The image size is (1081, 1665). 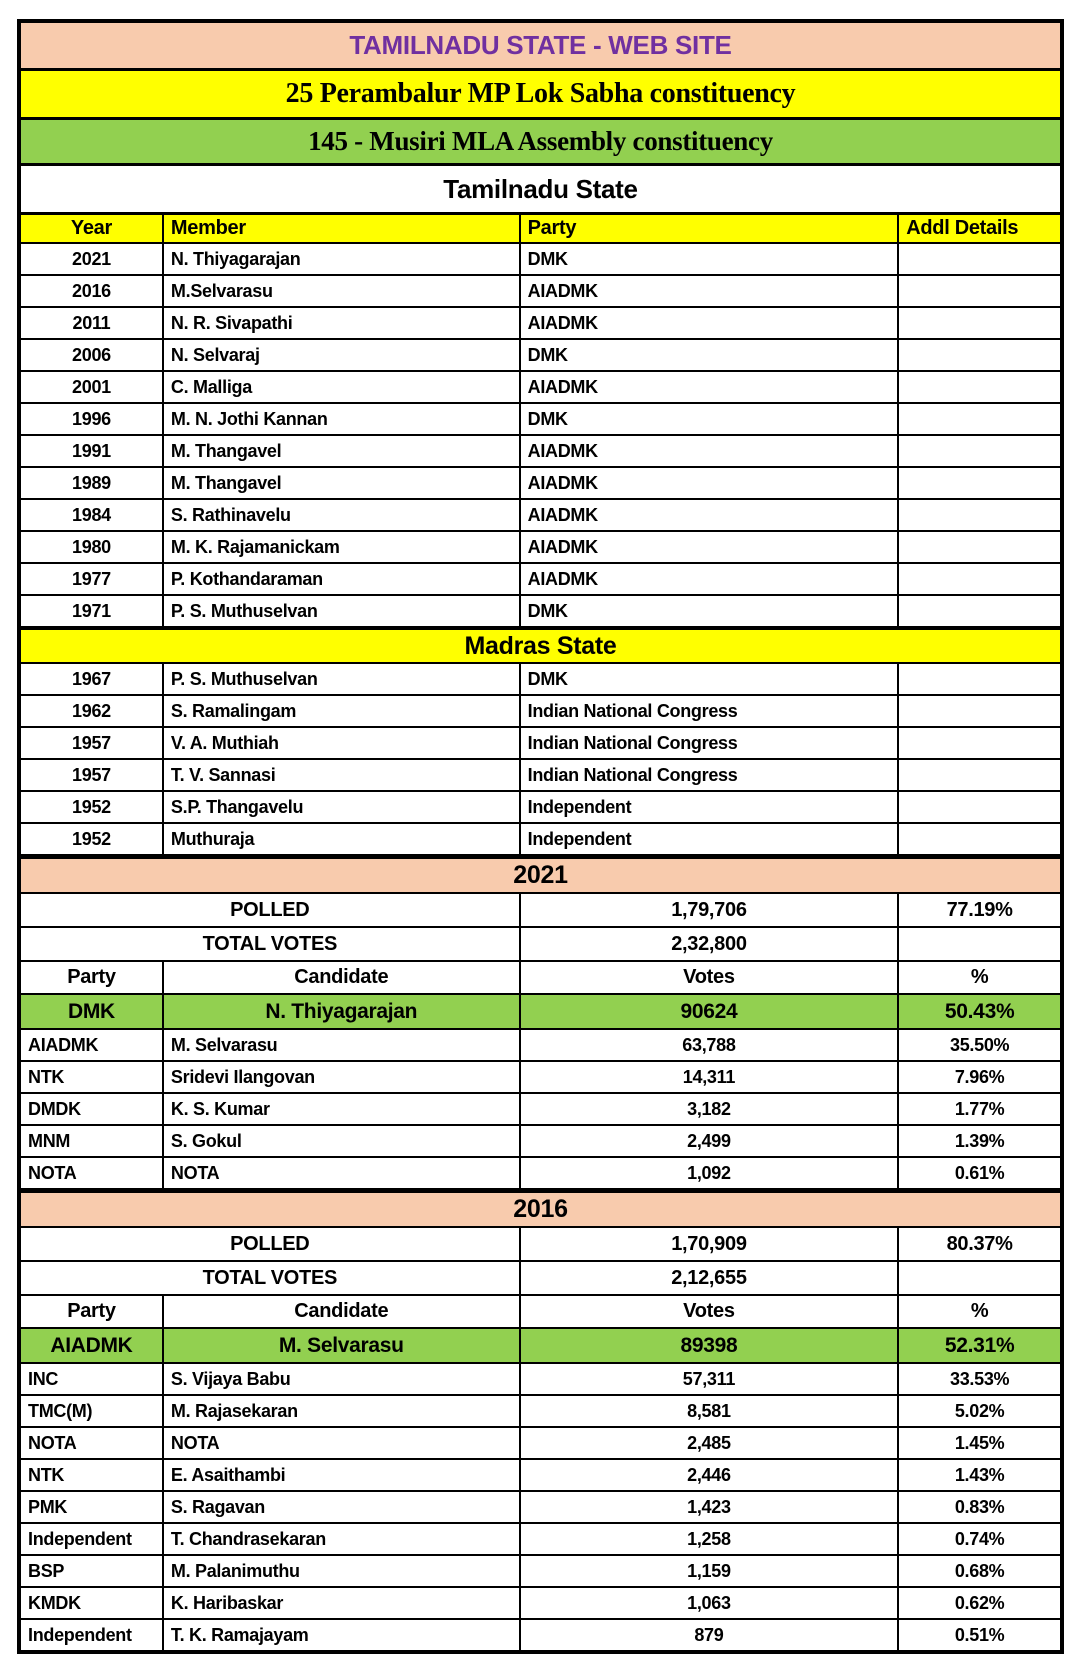 I want to click on result-candidate-cell: M. Selvarasu, so click(x=341, y=1045).